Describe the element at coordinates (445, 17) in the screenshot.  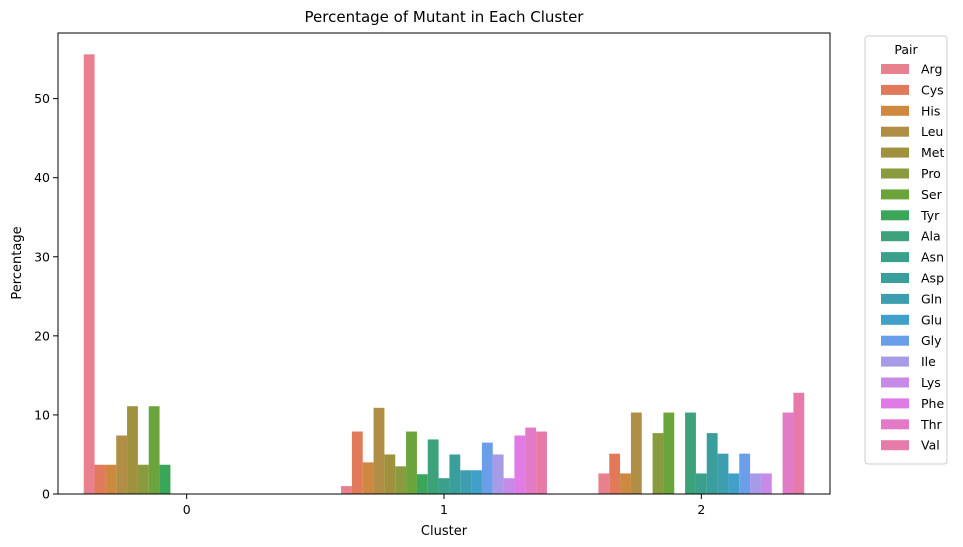
I see `chart-title: Percentage of Mutant in Each Cluster` at that location.